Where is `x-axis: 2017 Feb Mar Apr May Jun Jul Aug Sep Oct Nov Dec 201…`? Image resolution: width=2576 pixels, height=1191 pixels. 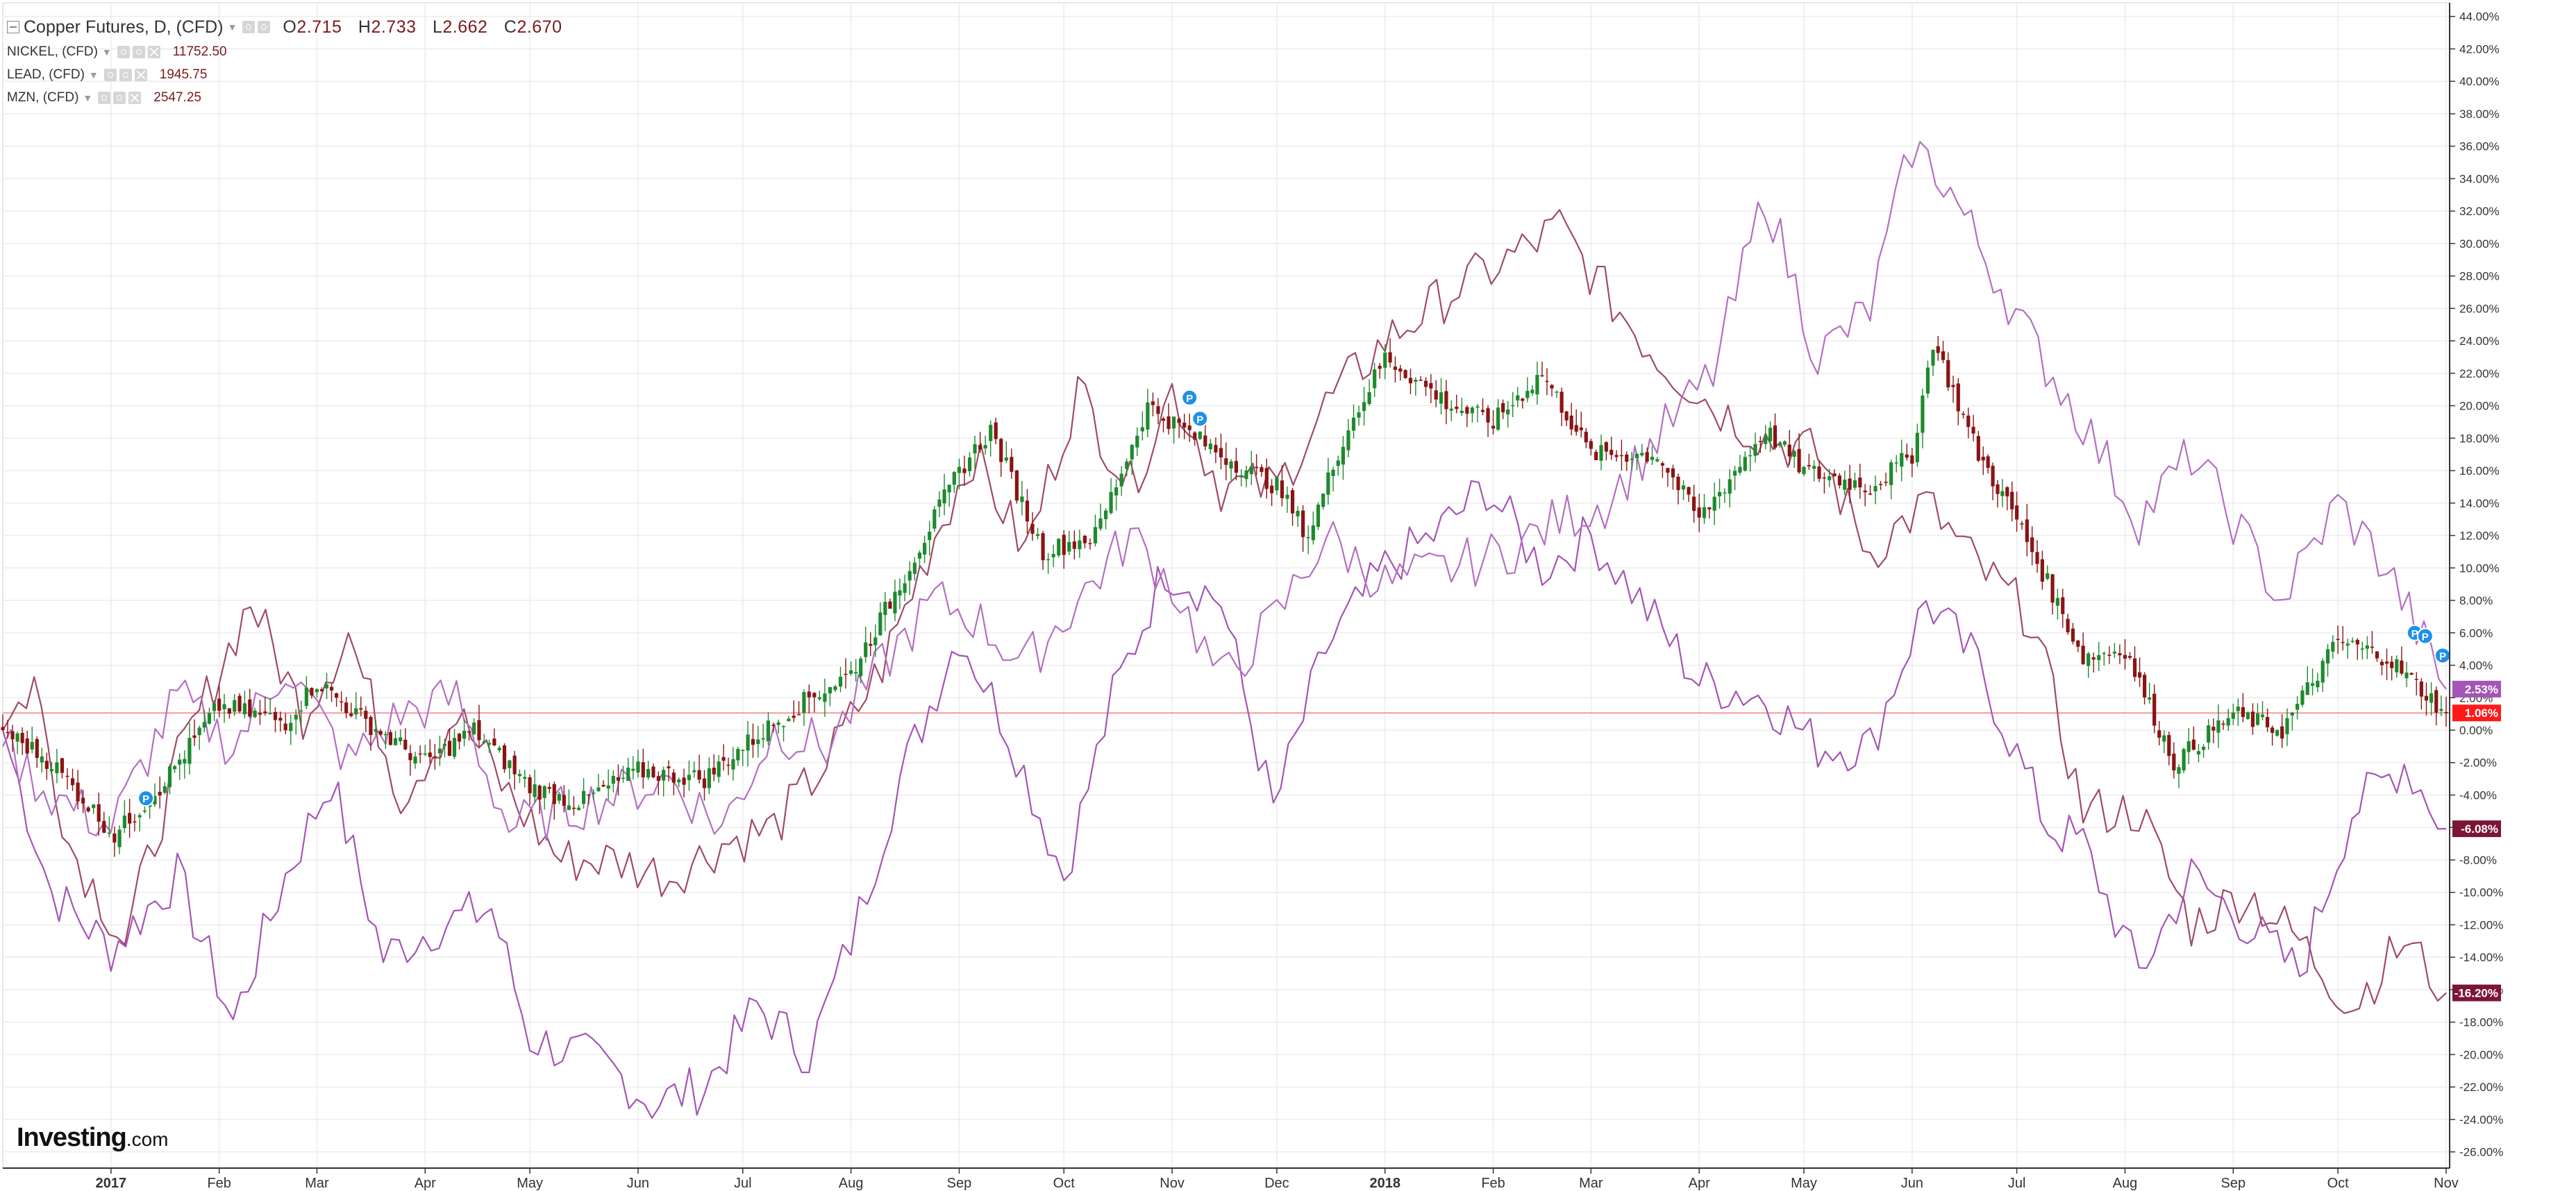
x-axis: 2017 Feb Mar Apr May Jun Jul Aug Sep Oct Nov Dec 201… is located at coordinates (1231, 1179).